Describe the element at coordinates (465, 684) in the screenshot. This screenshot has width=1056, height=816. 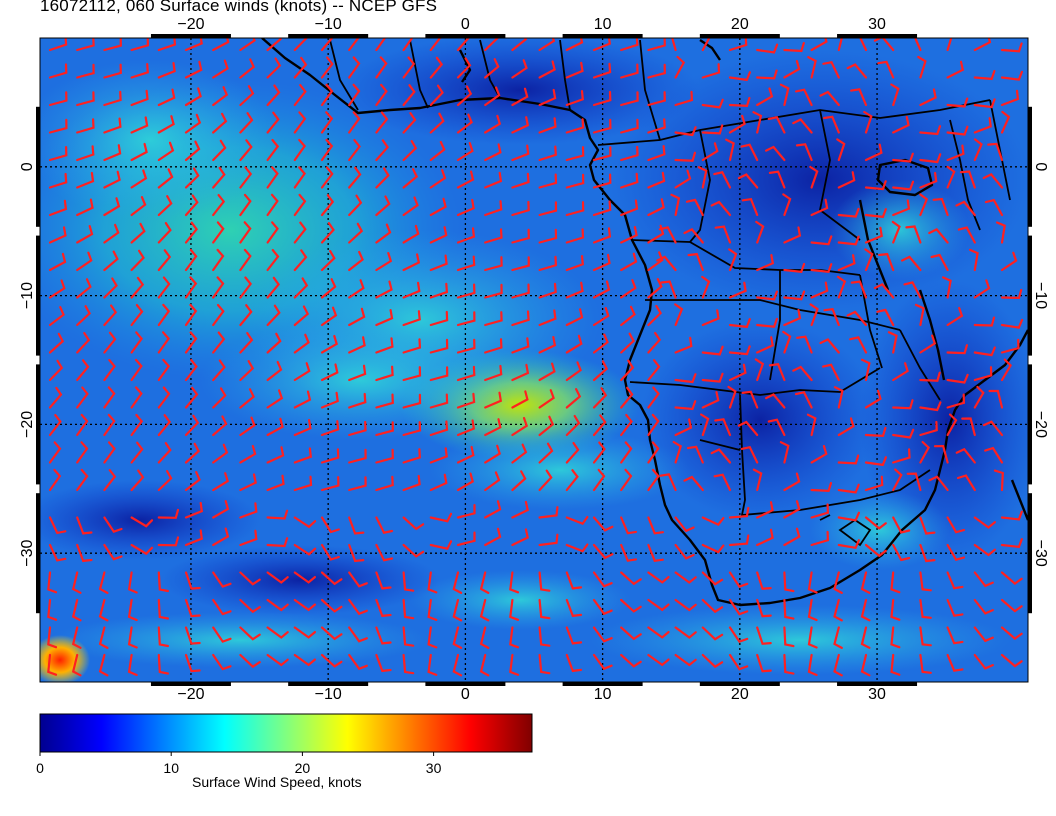
I see `lon-tick-bar-bottom` at that location.